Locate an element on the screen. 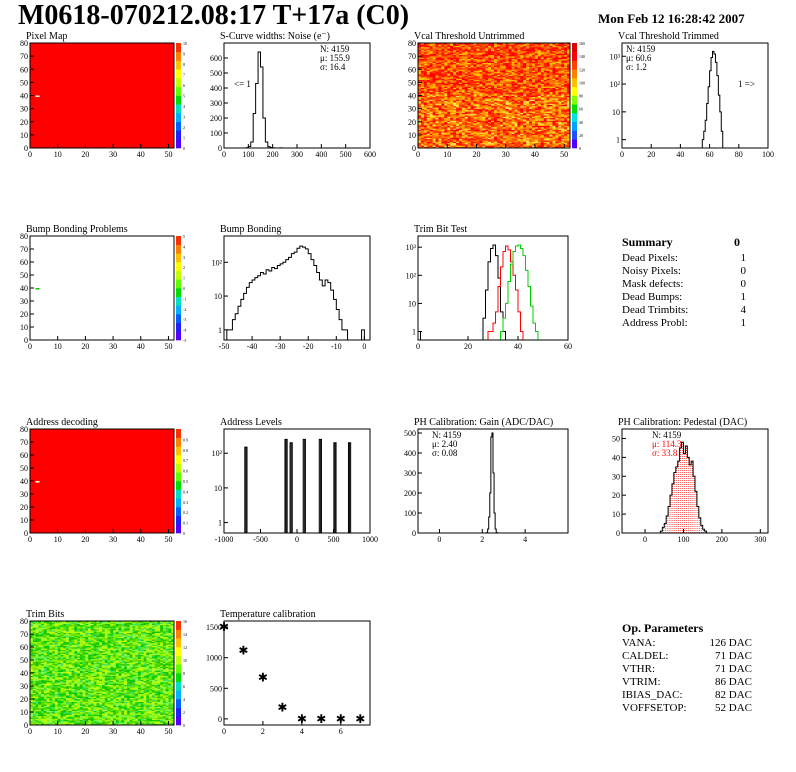 This screenshot has height=772, width=796. vcal-trimmed-stat: N: 4159 is located at coordinates (641, 49).